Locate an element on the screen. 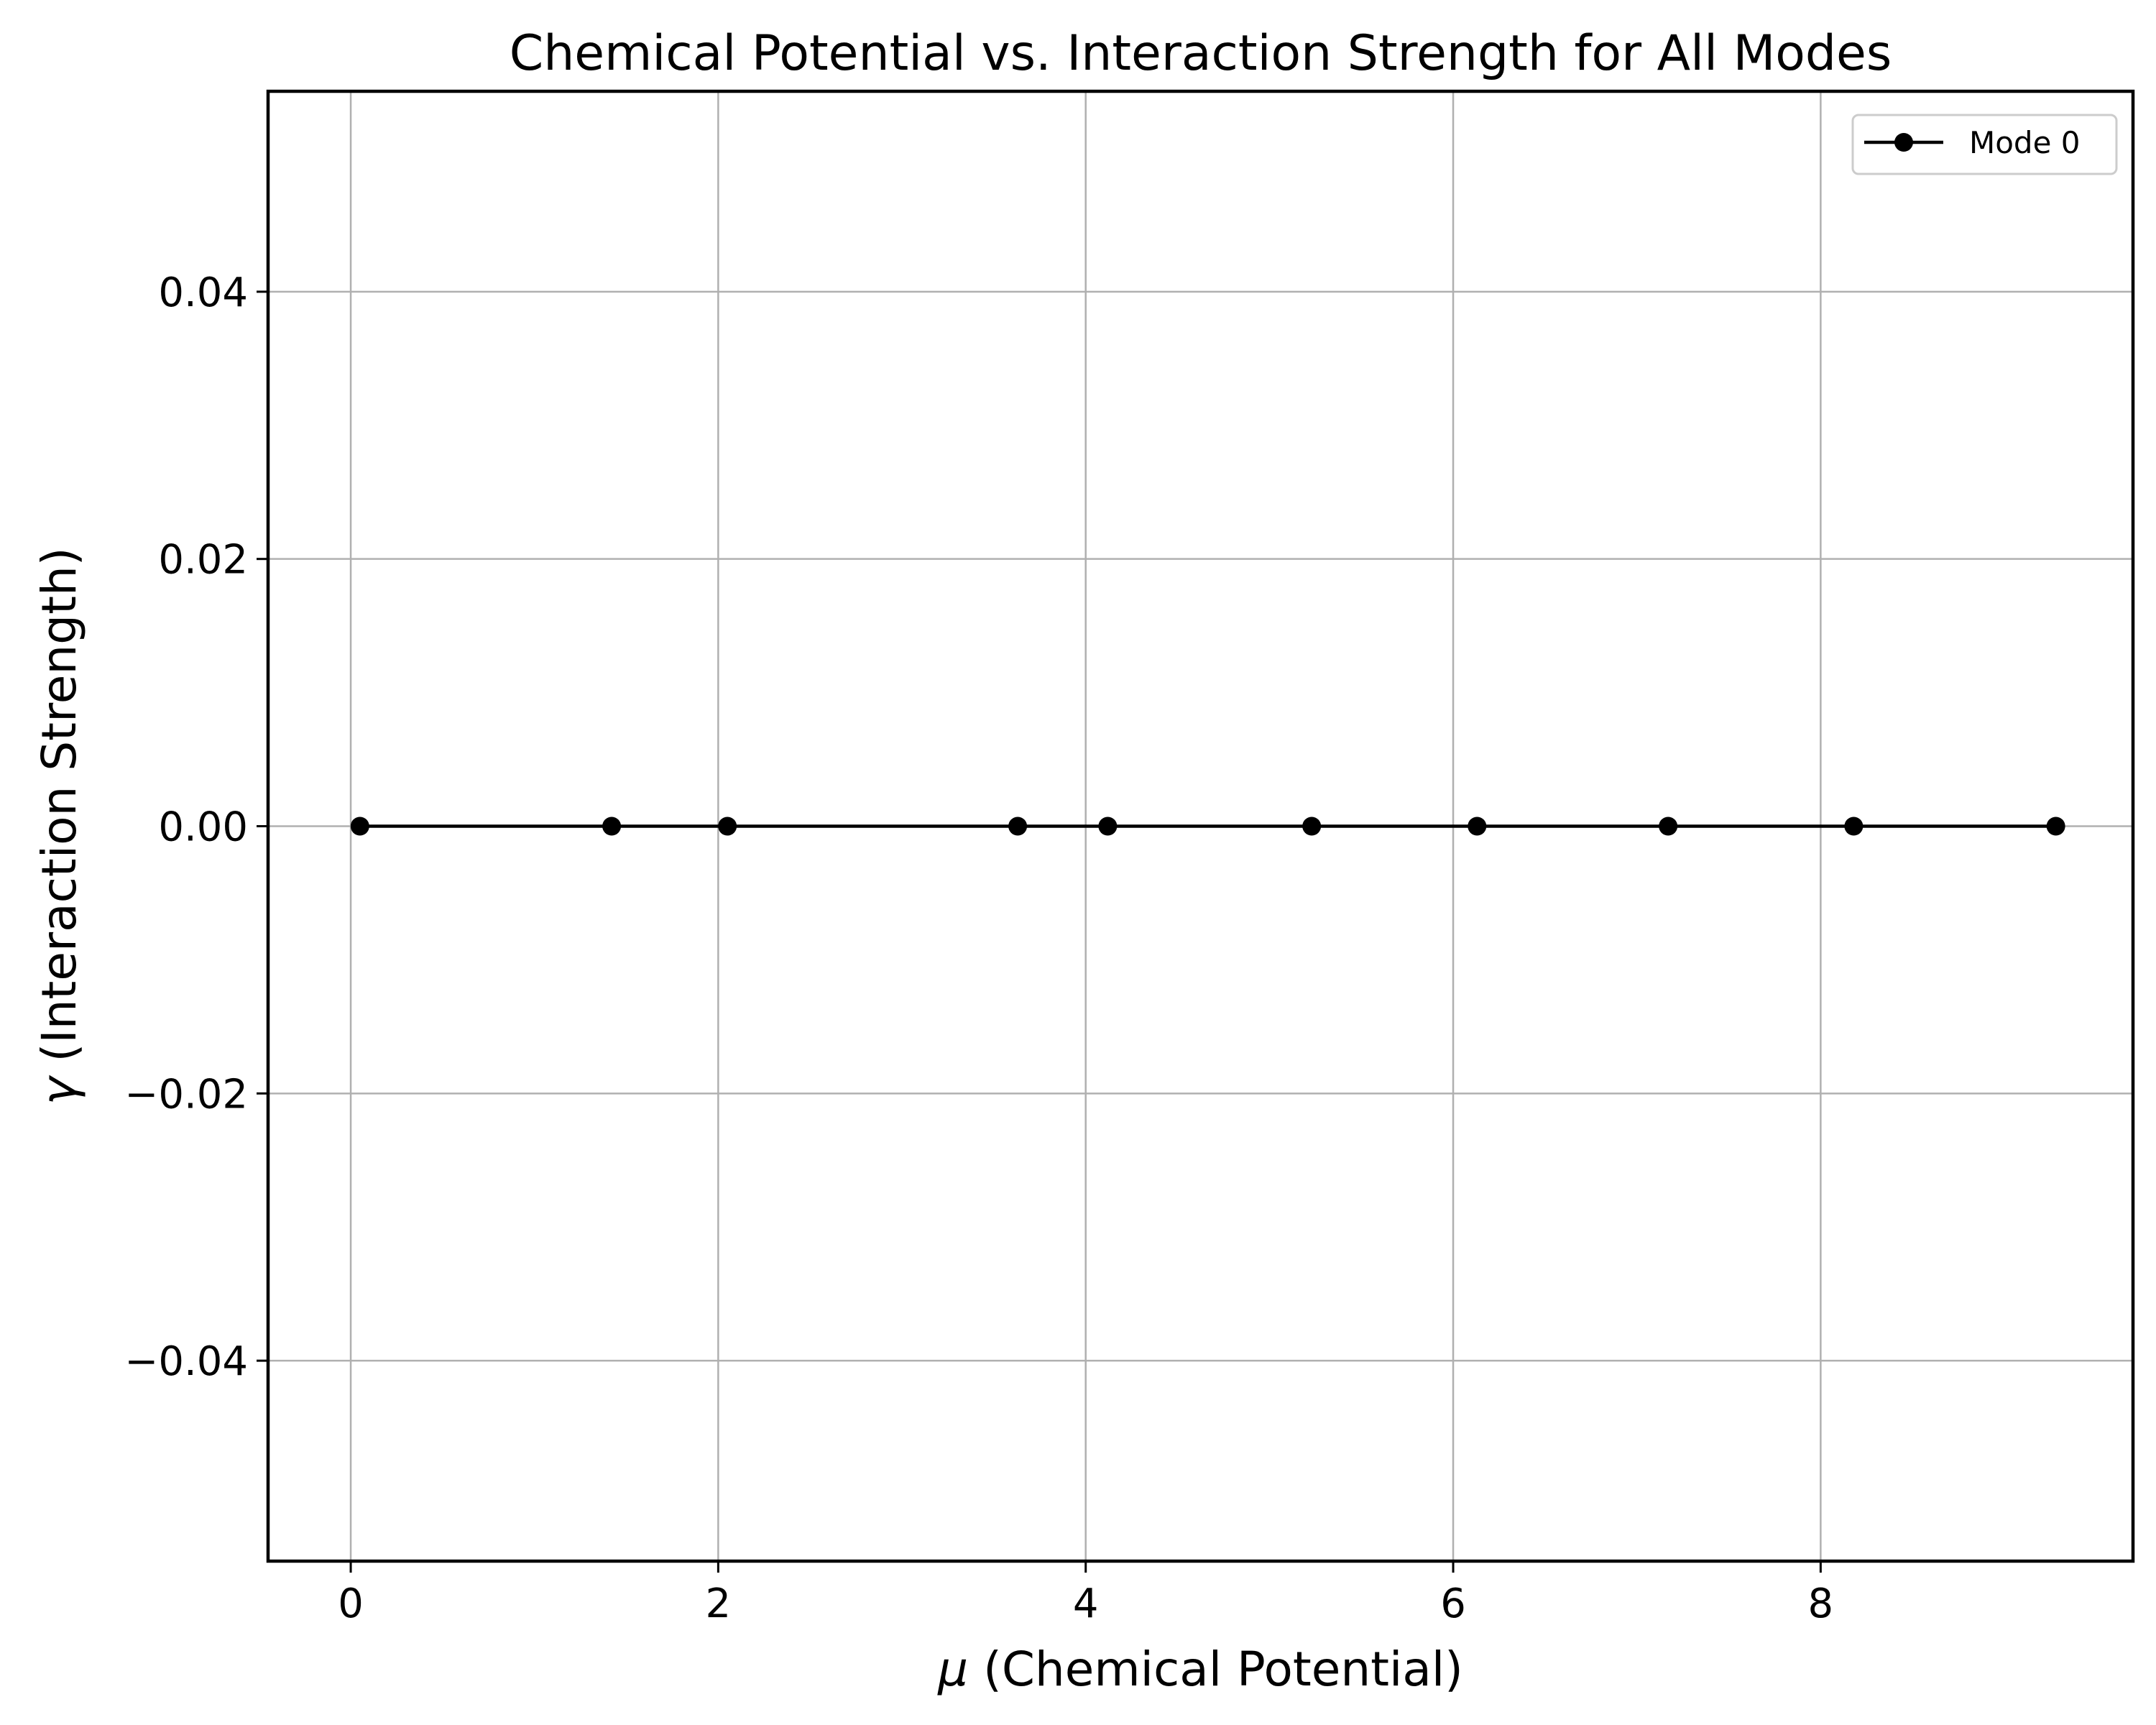 This screenshot has width=2156, height=1725. y-axis-label: γ (Interaction Strength) is located at coordinates (59, 826).